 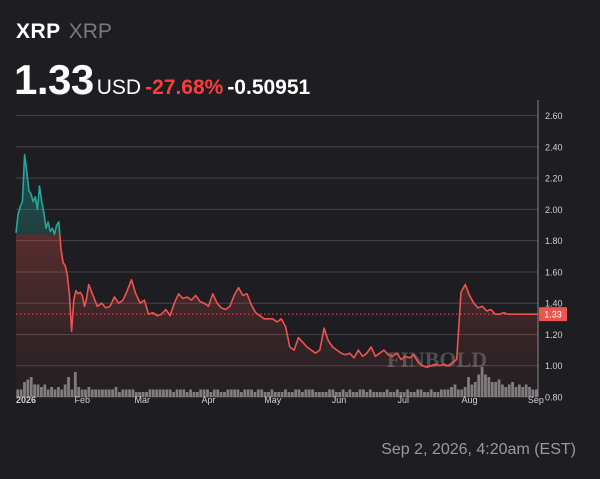 I want to click on y-tick-label: 2.60, so click(x=554, y=116).